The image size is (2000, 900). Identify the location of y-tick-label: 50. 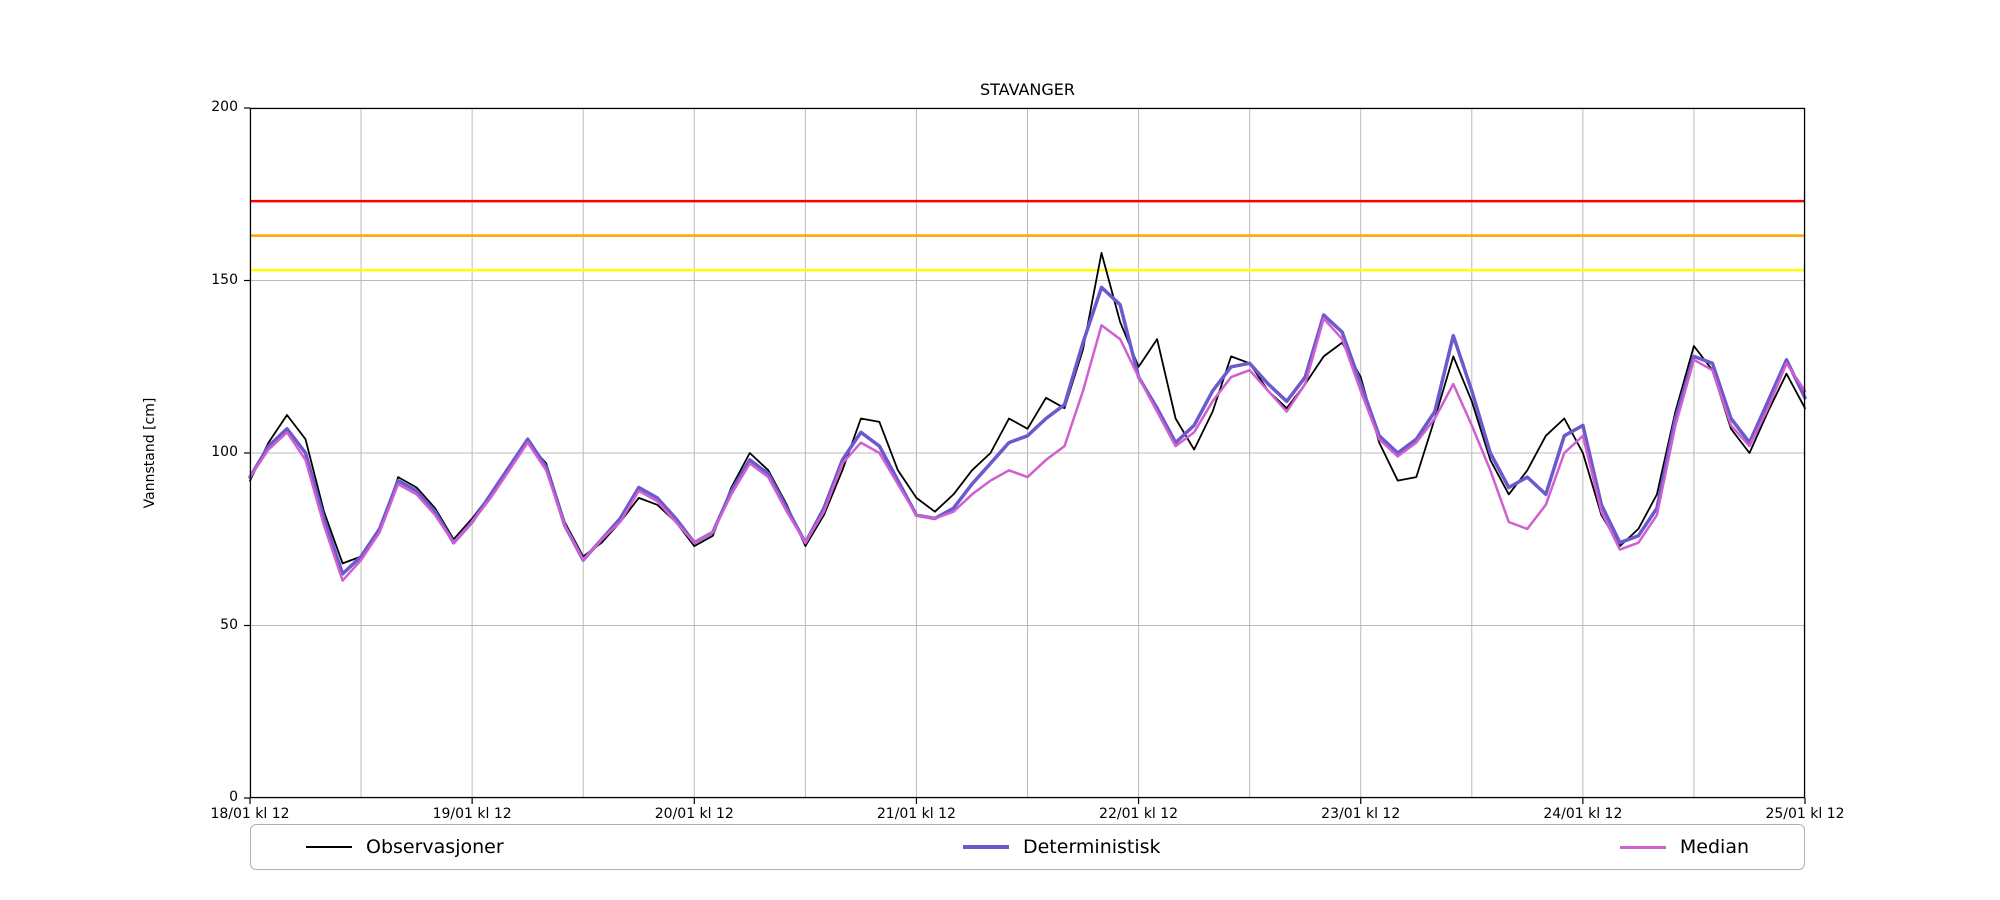
(229, 624).